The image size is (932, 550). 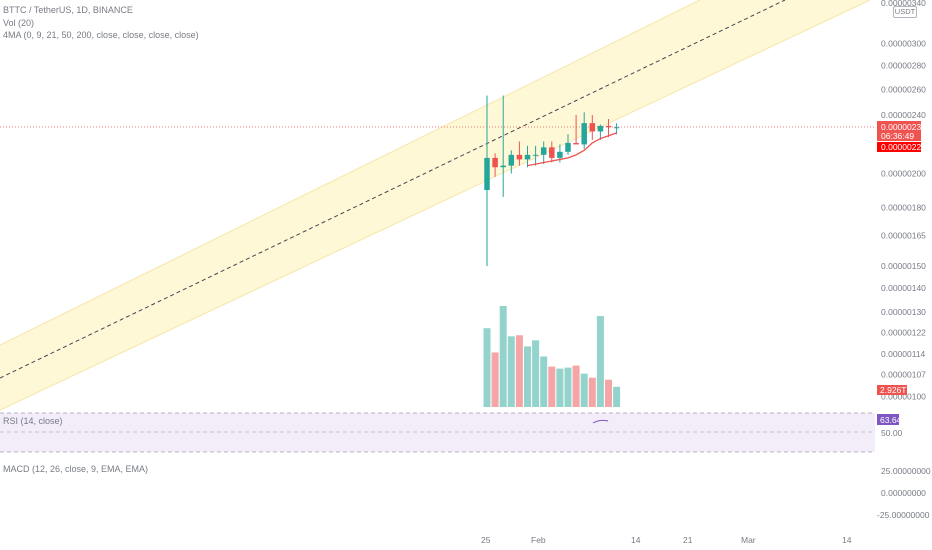 I want to click on macd-indicator-label: MACD (12, 26, close, 9, EMA, EMA), so click(x=76, y=469).